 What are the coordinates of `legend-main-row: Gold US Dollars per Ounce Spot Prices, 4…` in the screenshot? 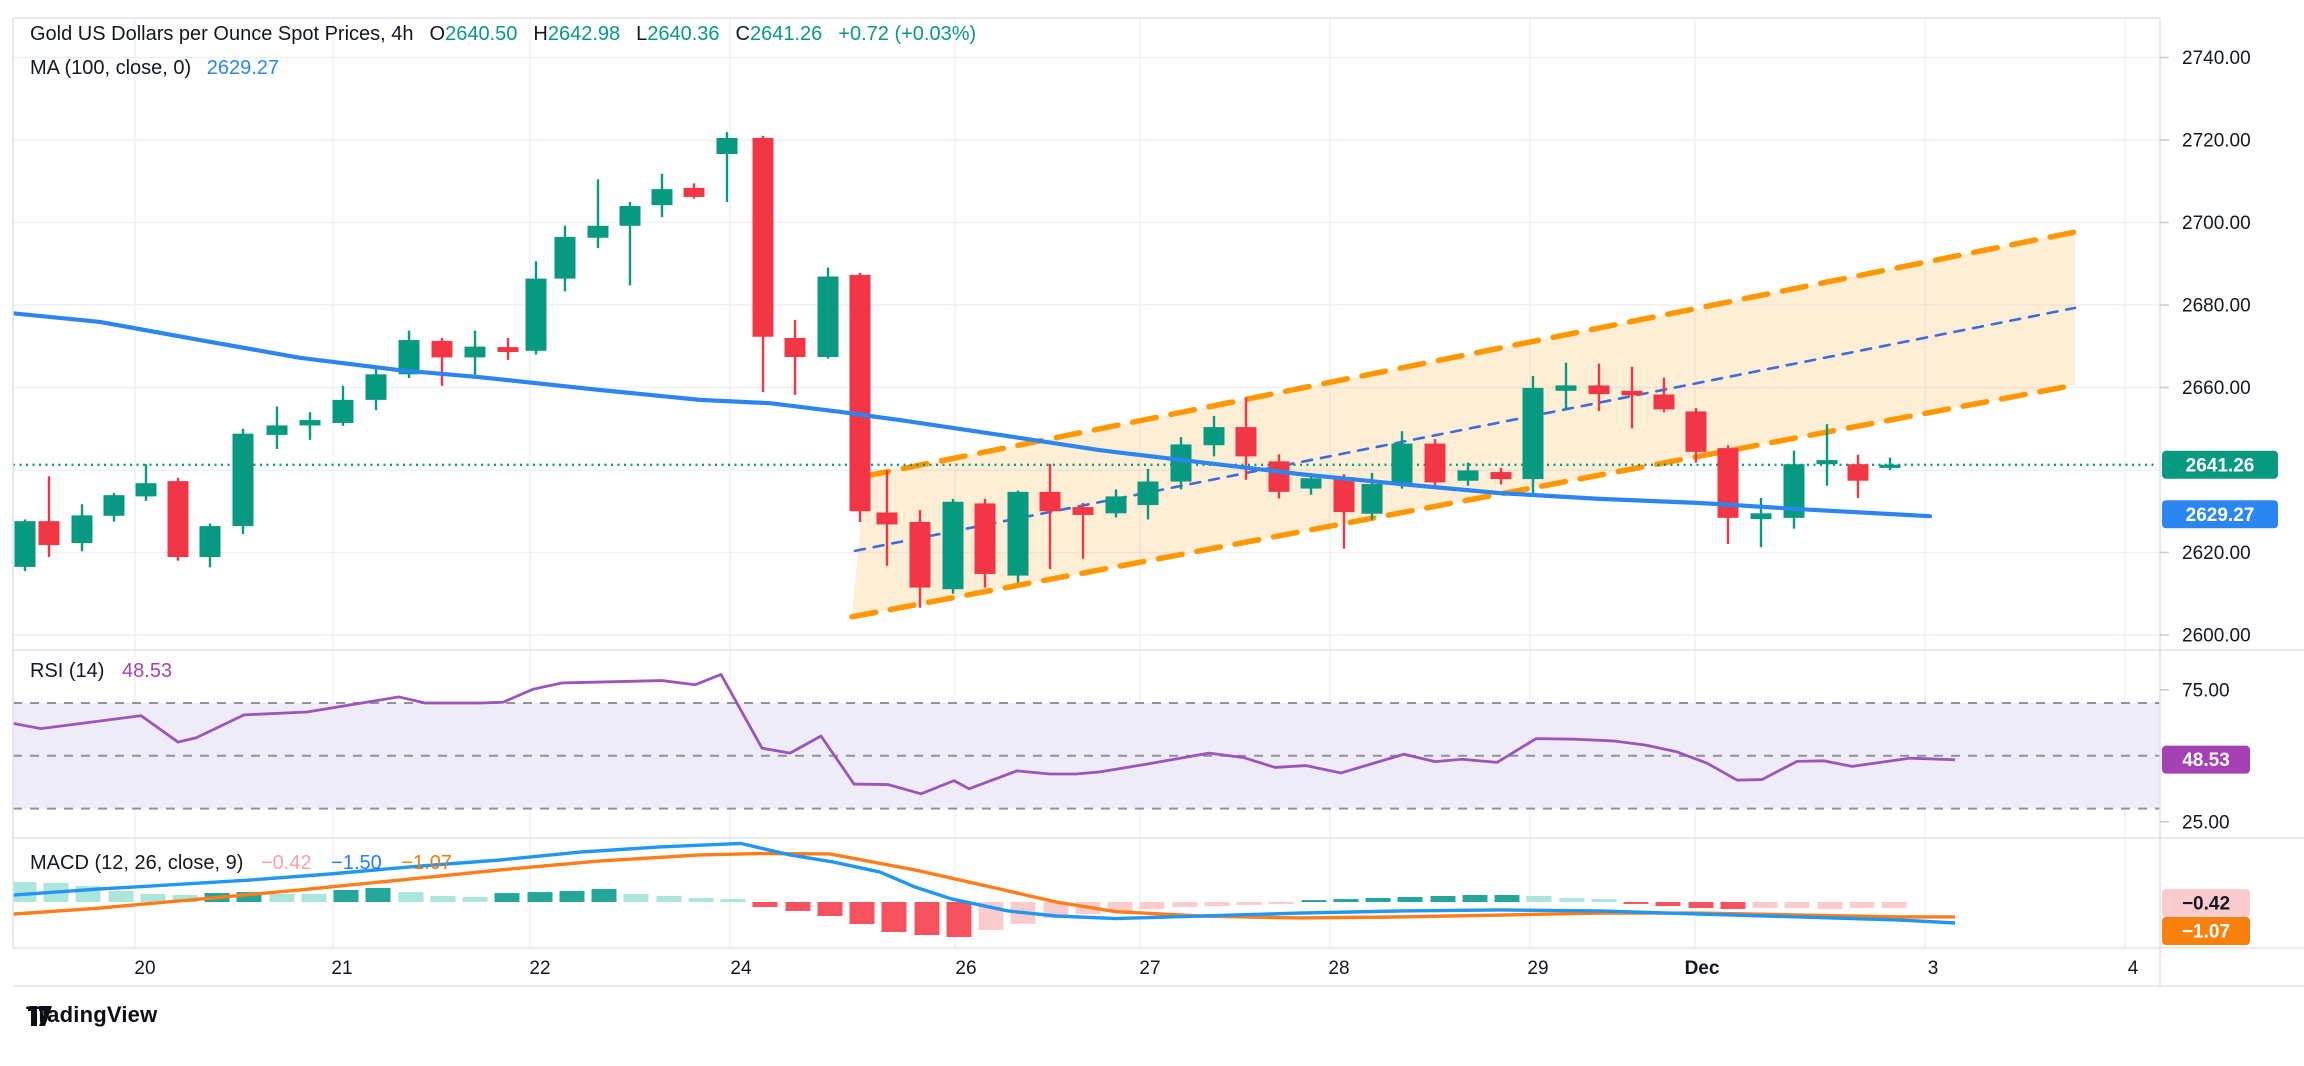 It's located at (503, 34).